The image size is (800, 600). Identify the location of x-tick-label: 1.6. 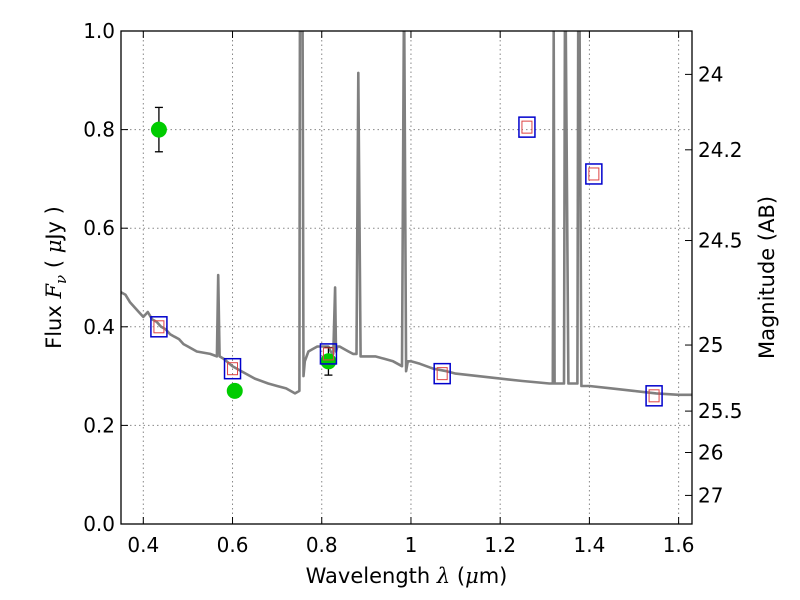
(679, 545).